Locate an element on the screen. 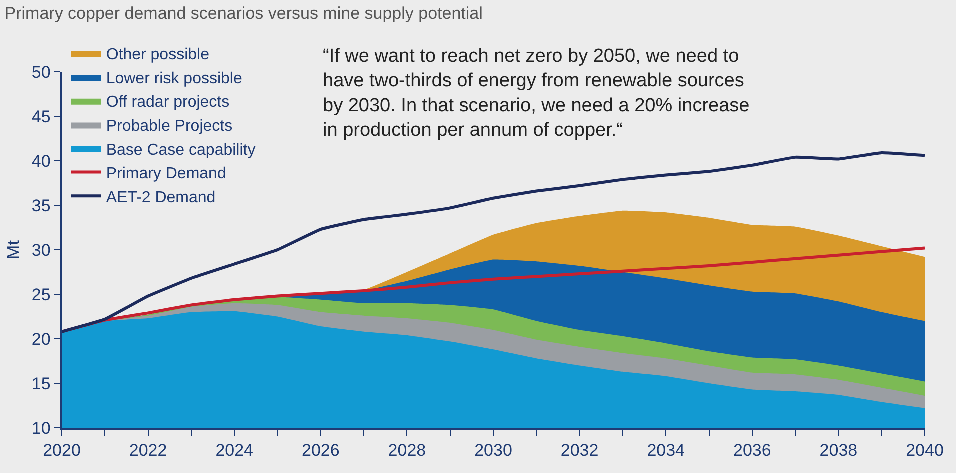 Image resolution: width=956 pixels, height=473 pixels. x-tick-label: 2022 is located at coordinates (148, 450).